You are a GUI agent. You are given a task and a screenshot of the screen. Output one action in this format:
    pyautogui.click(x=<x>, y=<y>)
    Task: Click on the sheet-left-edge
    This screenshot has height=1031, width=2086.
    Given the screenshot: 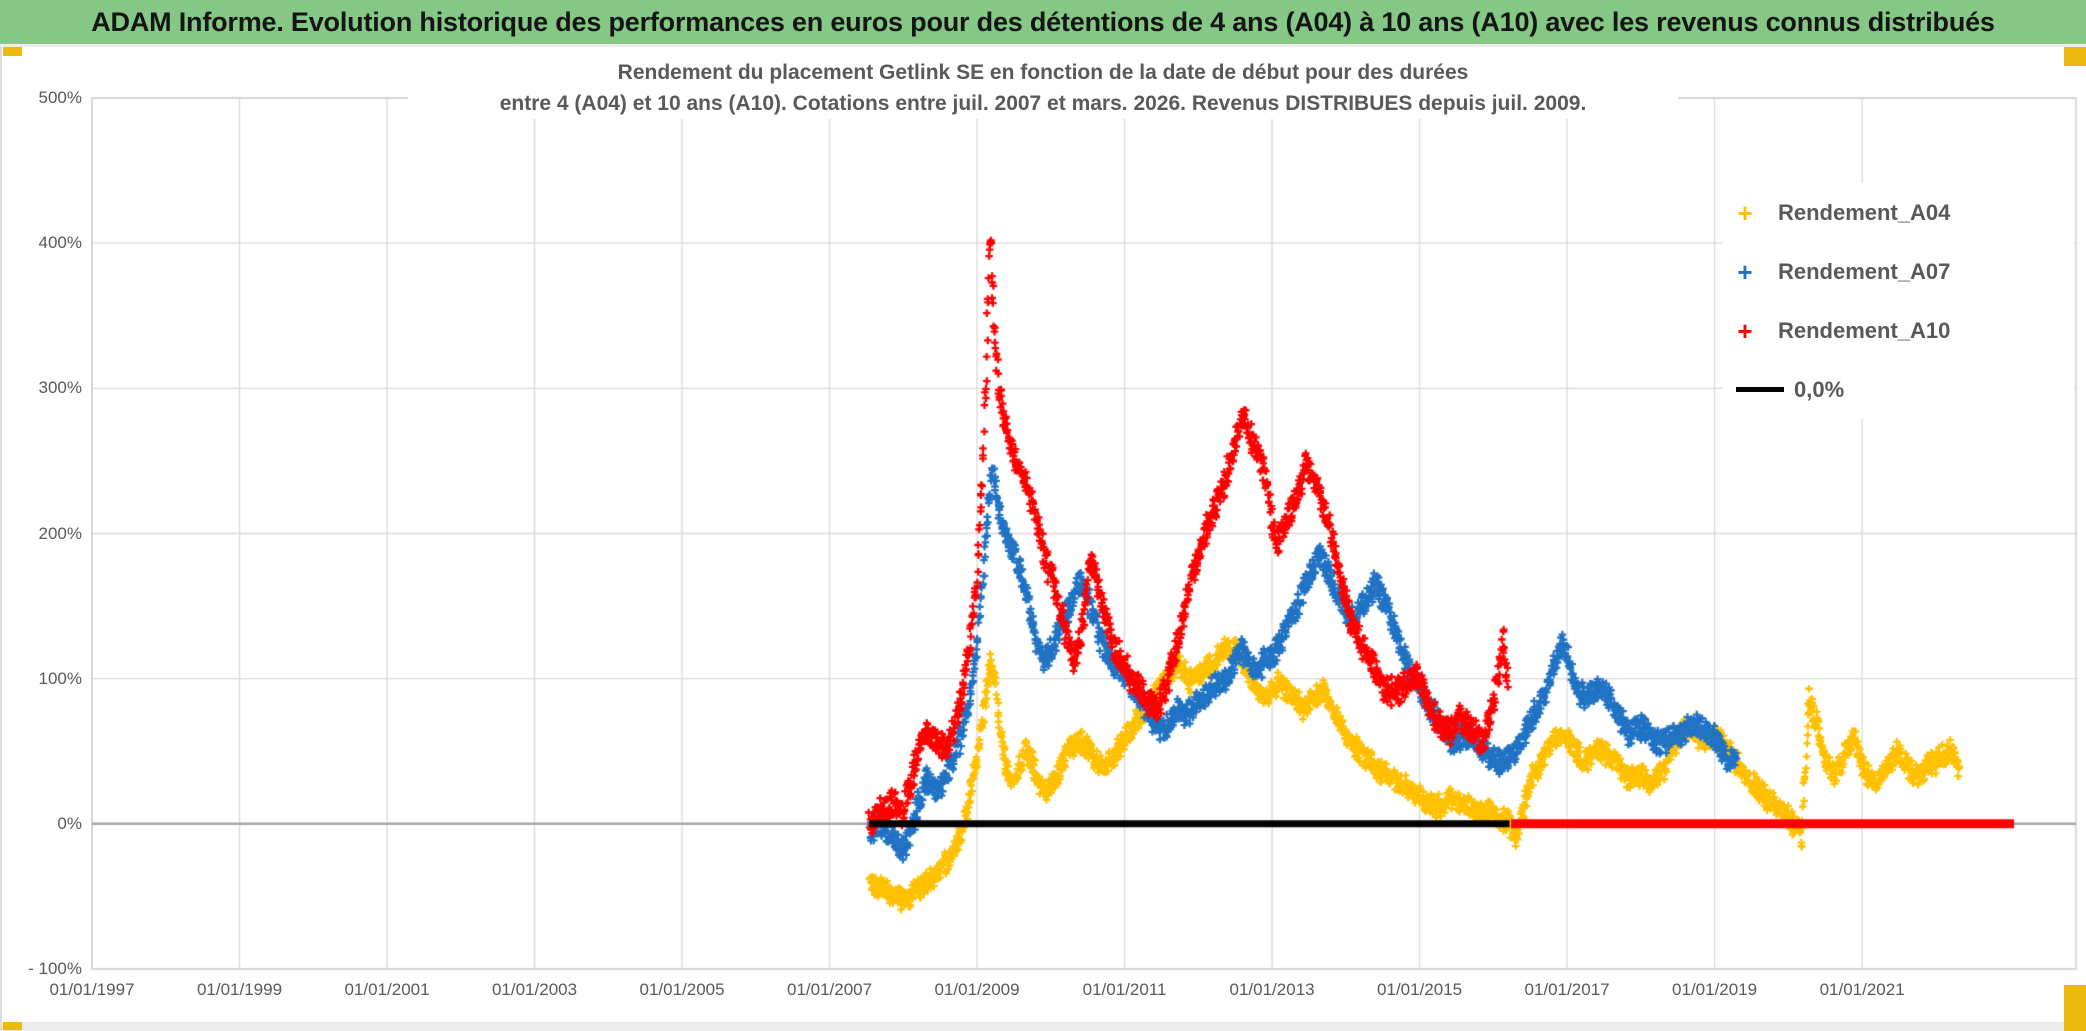 What is the action you would take?
    pyautogui.click(x=1, y=539)
    